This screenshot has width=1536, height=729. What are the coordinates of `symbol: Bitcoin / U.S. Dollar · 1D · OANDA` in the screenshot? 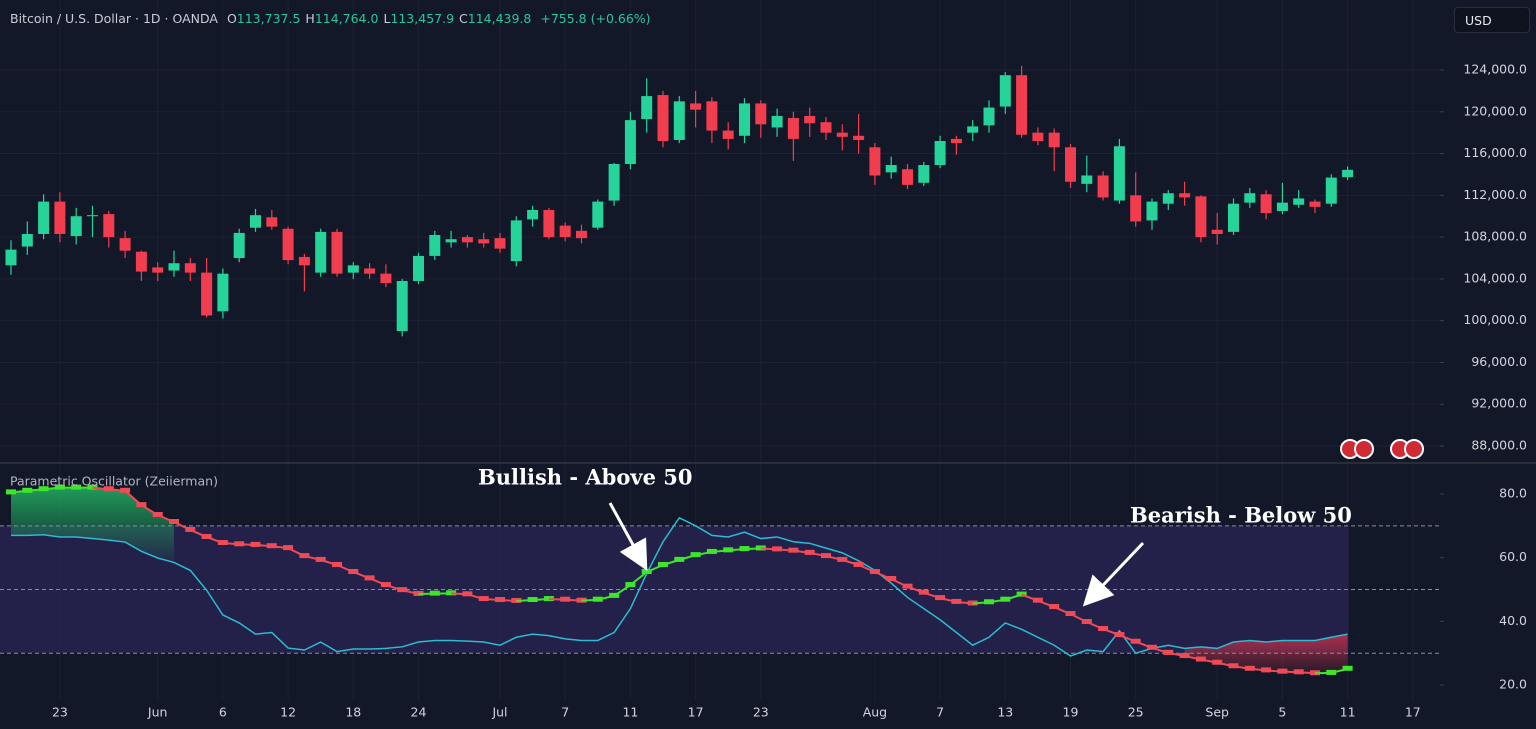 It's located at (114, 18).